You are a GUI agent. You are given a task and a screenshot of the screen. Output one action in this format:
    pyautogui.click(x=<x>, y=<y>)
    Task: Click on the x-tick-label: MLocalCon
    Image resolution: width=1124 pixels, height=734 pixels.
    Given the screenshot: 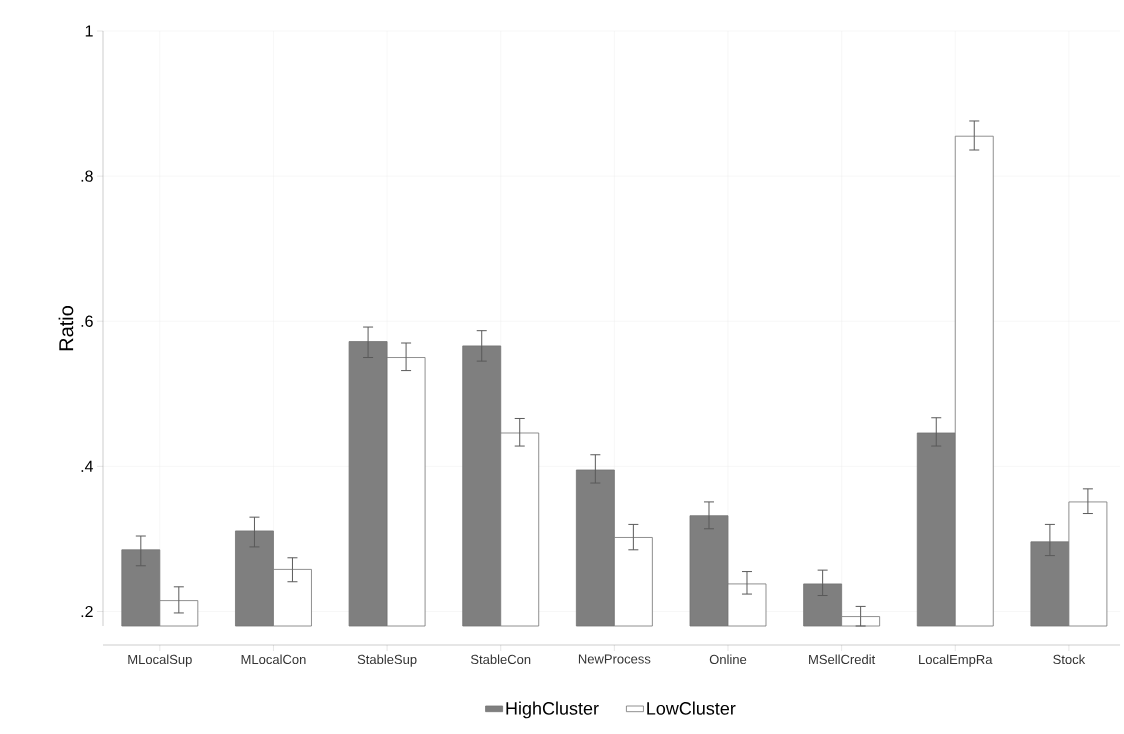 What is the action you would take?
    pyautogui.click(x=273, y=659)
    